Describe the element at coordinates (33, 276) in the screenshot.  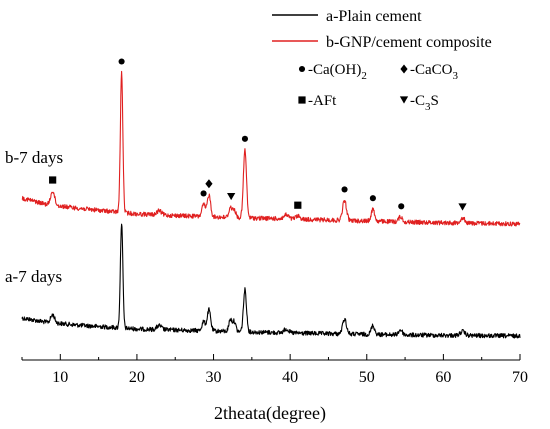
I see `series-label-a: a-7 days` at that location.